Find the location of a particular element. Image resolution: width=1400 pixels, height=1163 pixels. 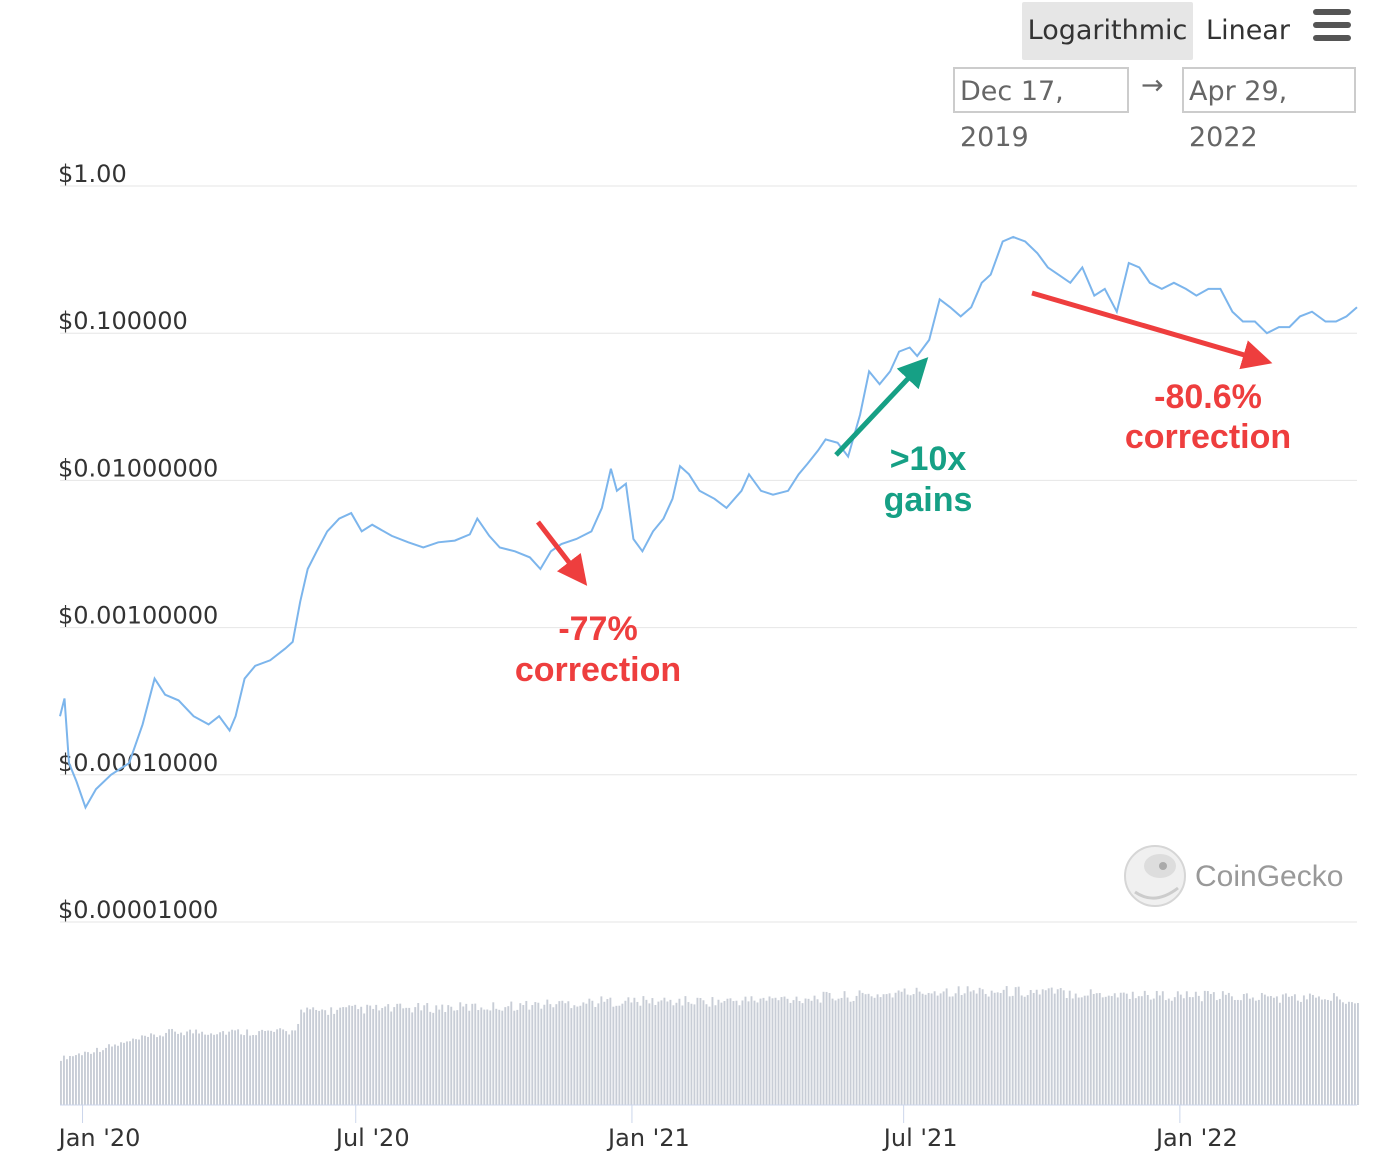

date-to-input: Apr 29, 2022 is located at coordinates (1269, 110).